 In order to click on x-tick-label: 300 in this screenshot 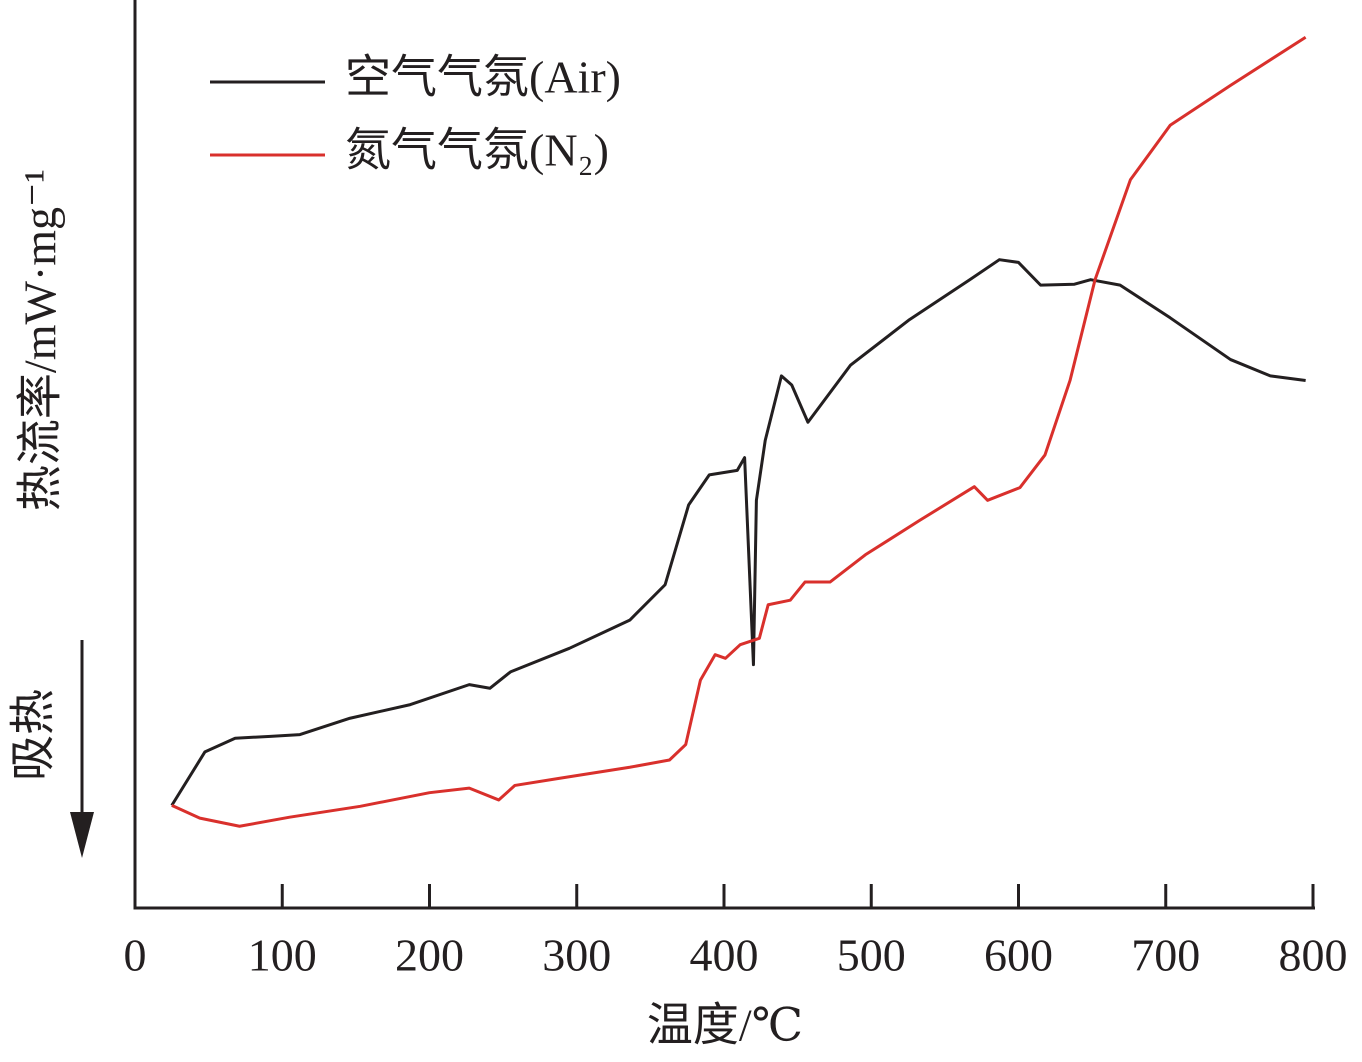, I will do `click(576, 955)`.